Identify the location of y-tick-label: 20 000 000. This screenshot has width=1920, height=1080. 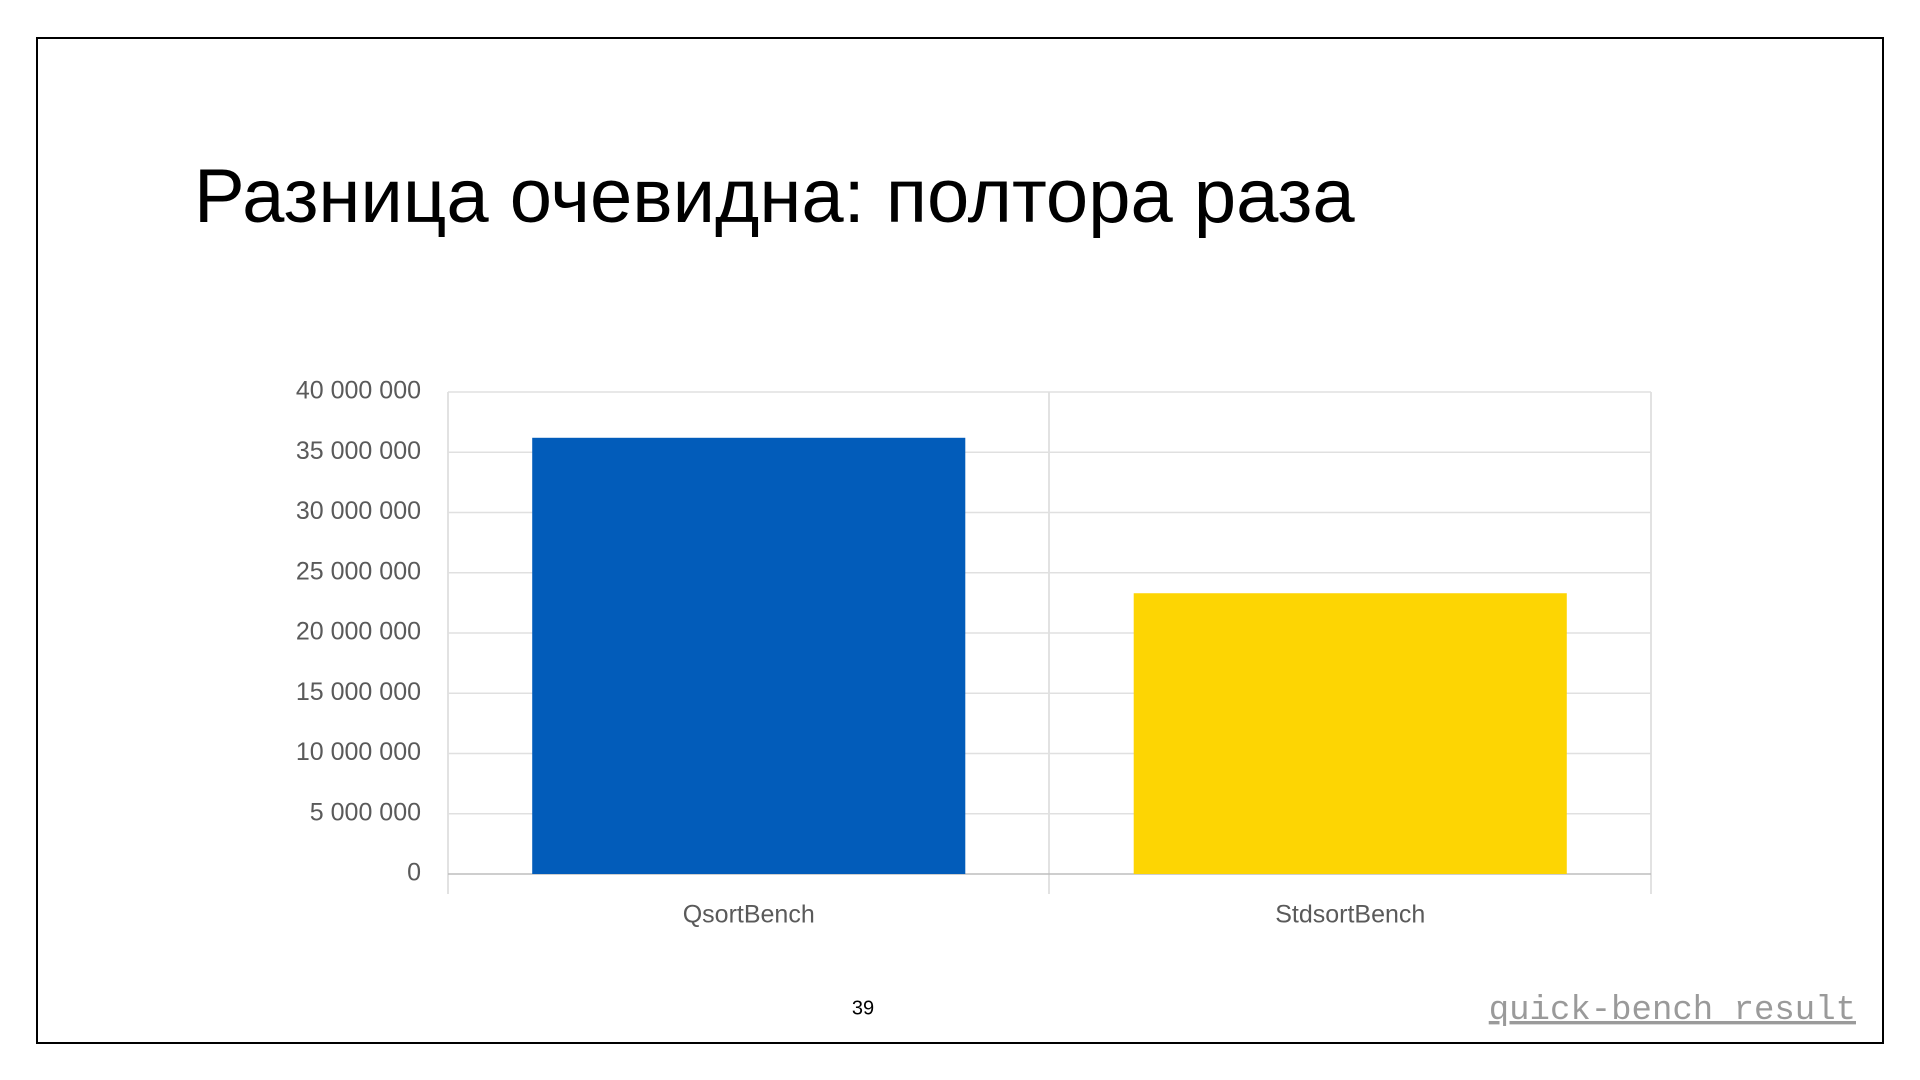
(358, 632).